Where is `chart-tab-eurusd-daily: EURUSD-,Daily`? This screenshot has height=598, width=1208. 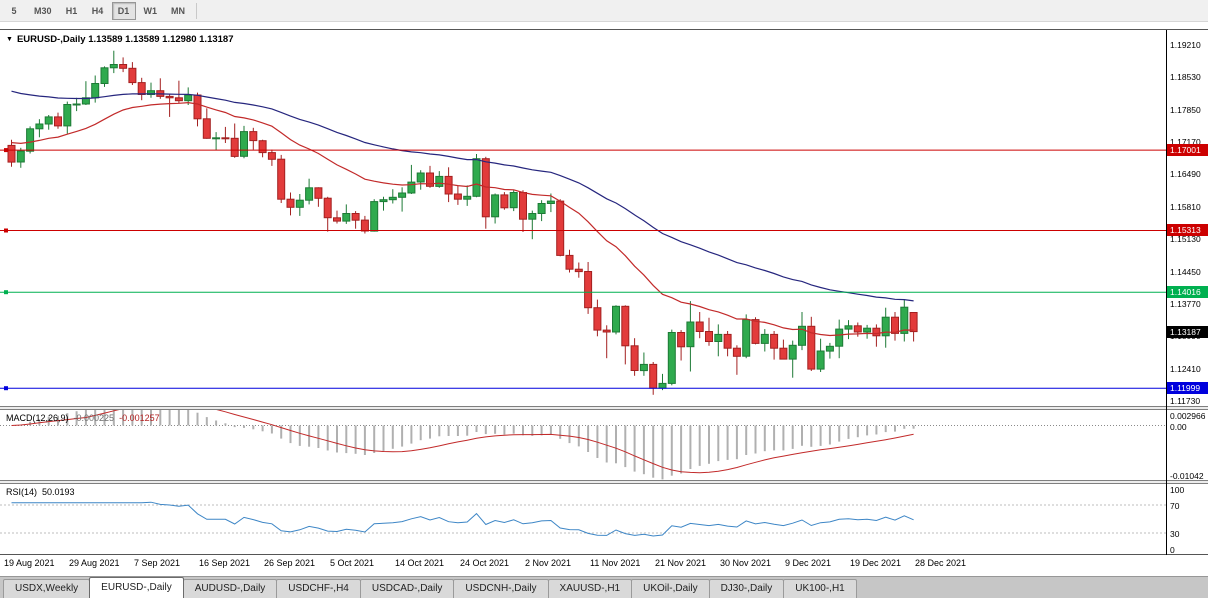 chart-tab-eurusd-daily: EURUSD-,Daily is located at coordinates (136, 587).